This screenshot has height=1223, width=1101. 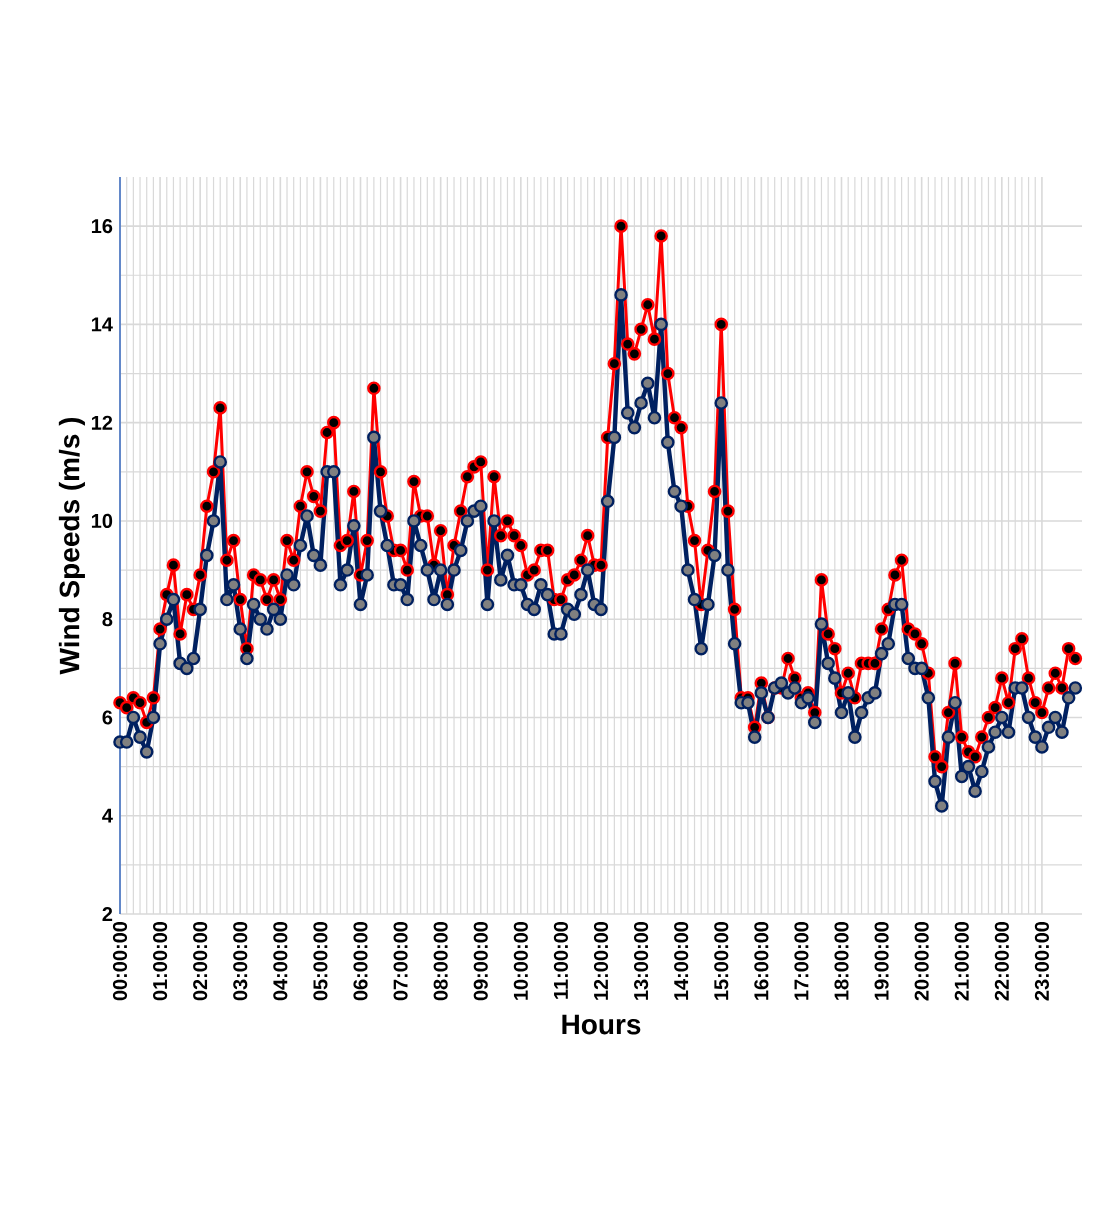 What do you see at coordinates (641, 960) in the screenshot?
I see `x-tick-label: 13:00:00` at bounding box center [641, 960].